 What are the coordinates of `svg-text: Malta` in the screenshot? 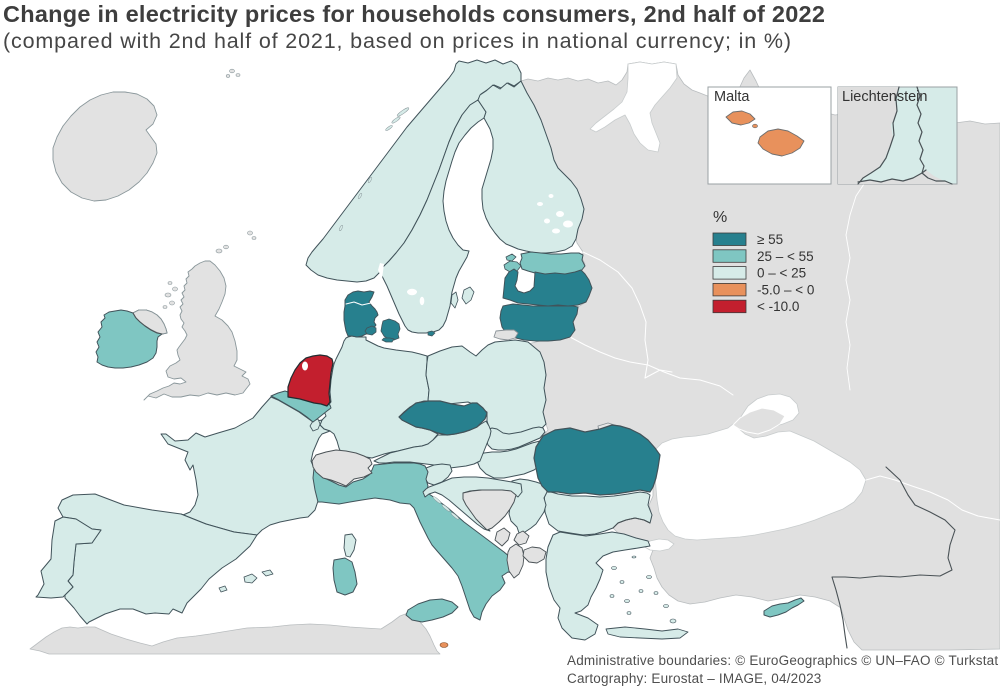 It's located at (732, 97).